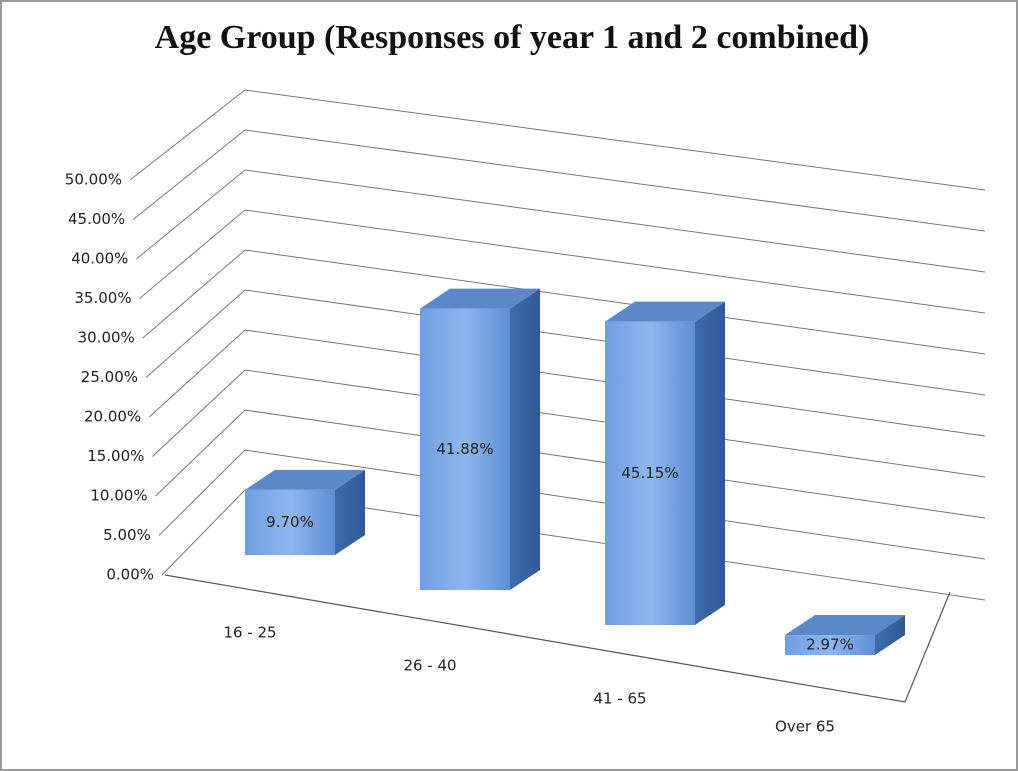 This screenshot has width=1018, height=771. I want to click on x-tick-label: 41 - 65, so click(619, 699).